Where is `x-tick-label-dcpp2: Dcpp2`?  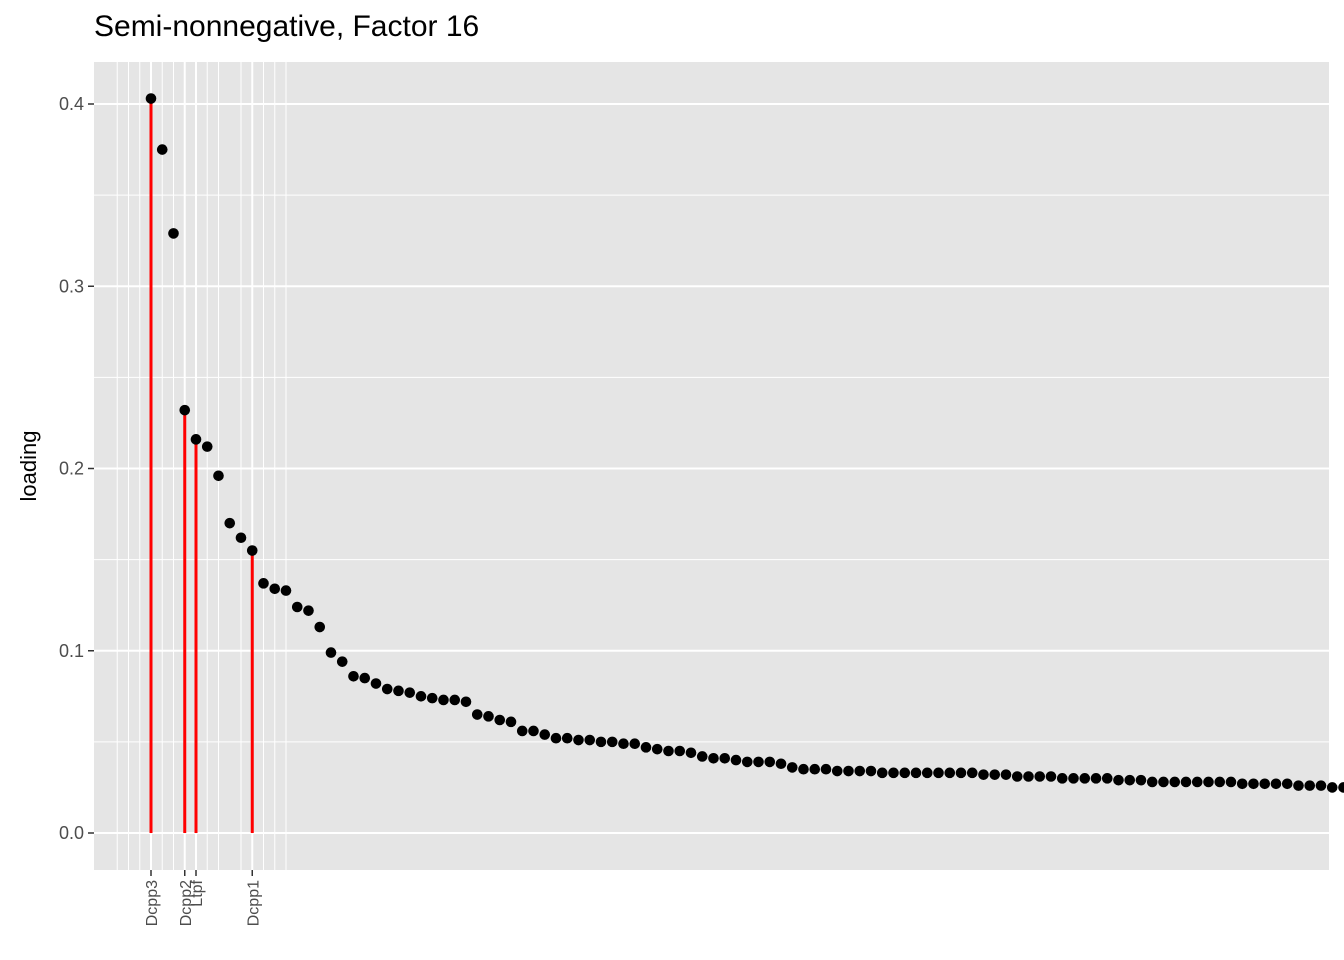 x-tick-label-dcpp2: Dcpp2 is located at coordinates (186, 903).